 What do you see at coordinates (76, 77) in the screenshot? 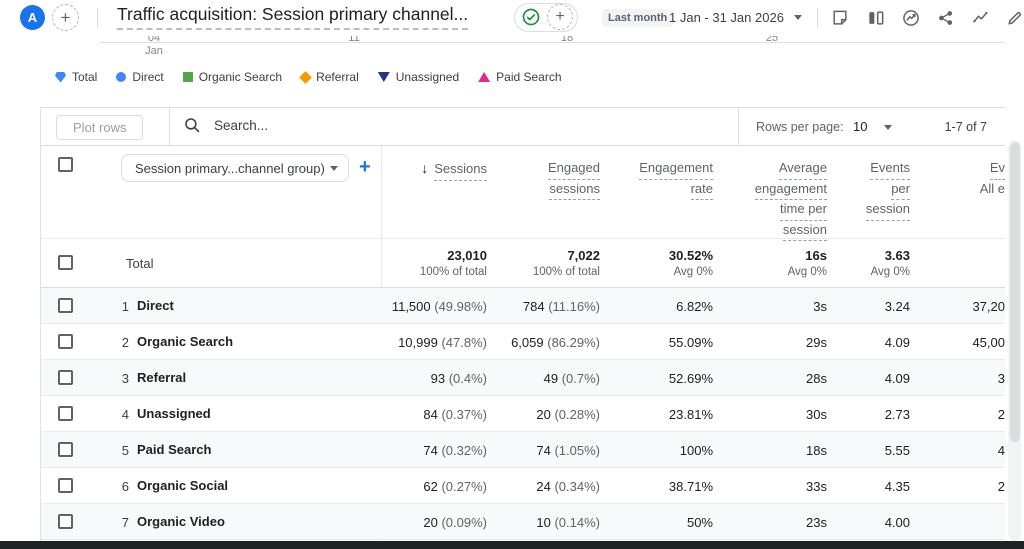
I see `legend-item-total: Total` at bounding box center [76, 77].